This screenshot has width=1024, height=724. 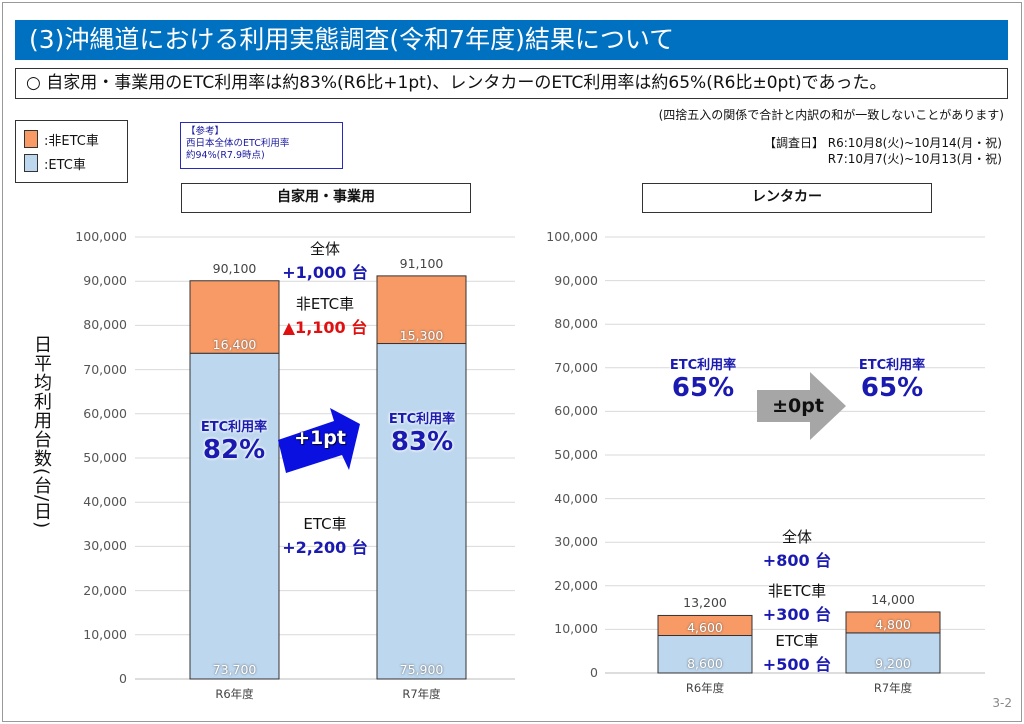 What do you see at coordinates (71, 151) in the screenshot?
I see `legend: :非ETC車 :ETC車` at bounding box center [71, 151].